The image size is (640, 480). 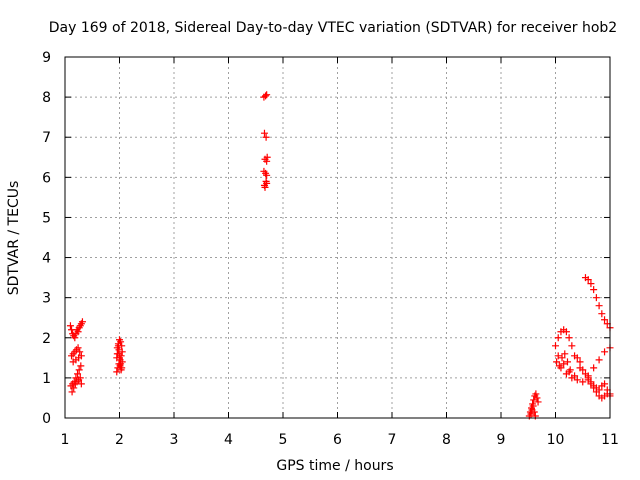 I want to click on y-tick-label: 2, so click(x=46, y=339).